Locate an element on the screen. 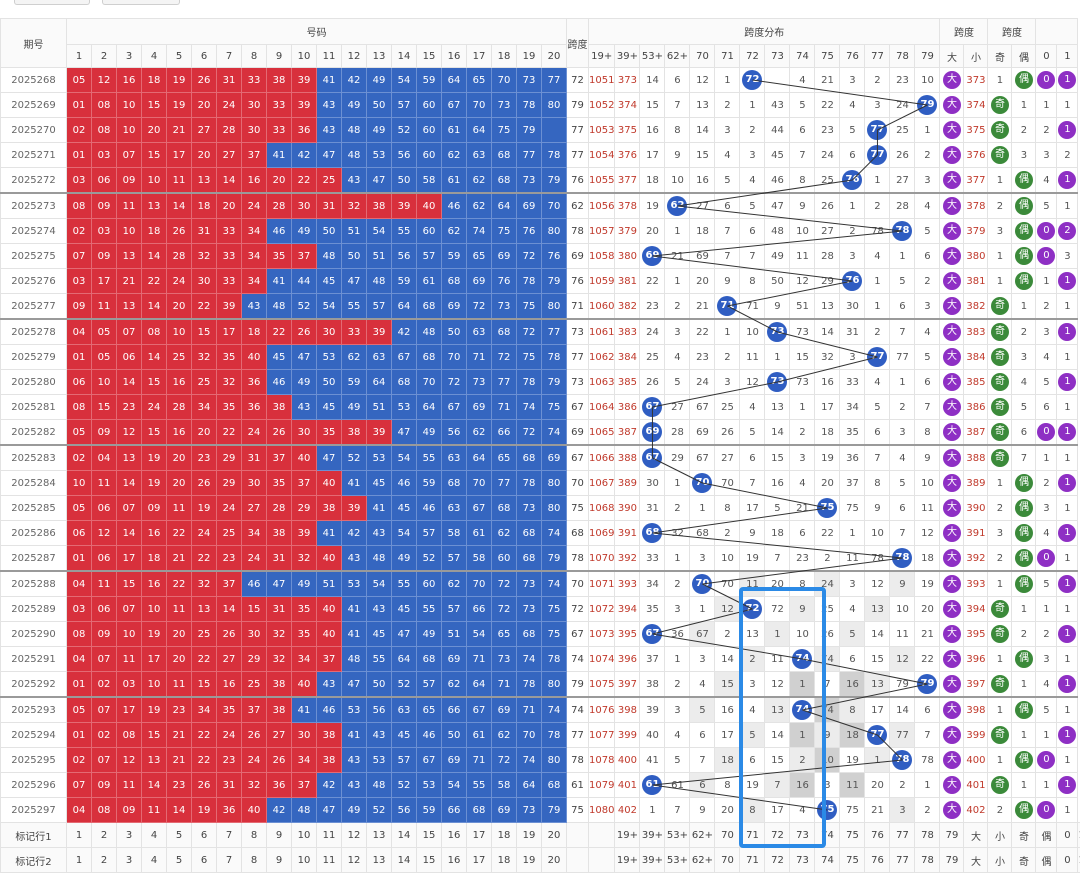 The height and width of the screenshot is (880, 1080). count-cell: 1062 is located at coordinates (601, 357).